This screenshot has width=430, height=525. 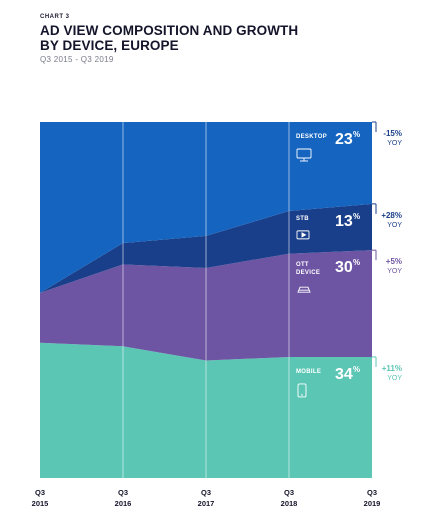 I want to click on x-tick-label: 2015, so click(x=40, y=503).